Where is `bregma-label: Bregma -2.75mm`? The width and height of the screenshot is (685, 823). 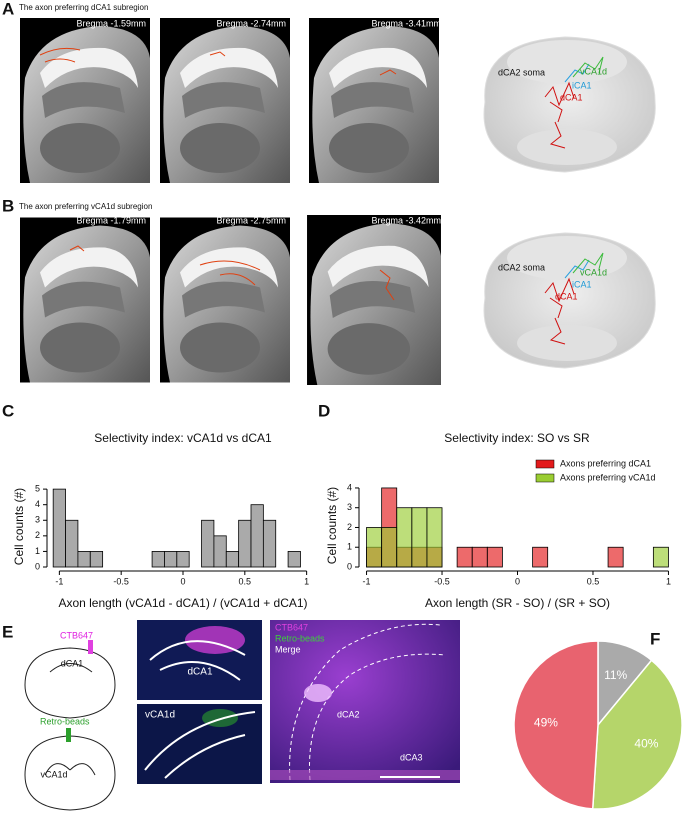
bregma-label: Bregma -2.75mm is located at coordinates (251, 220).